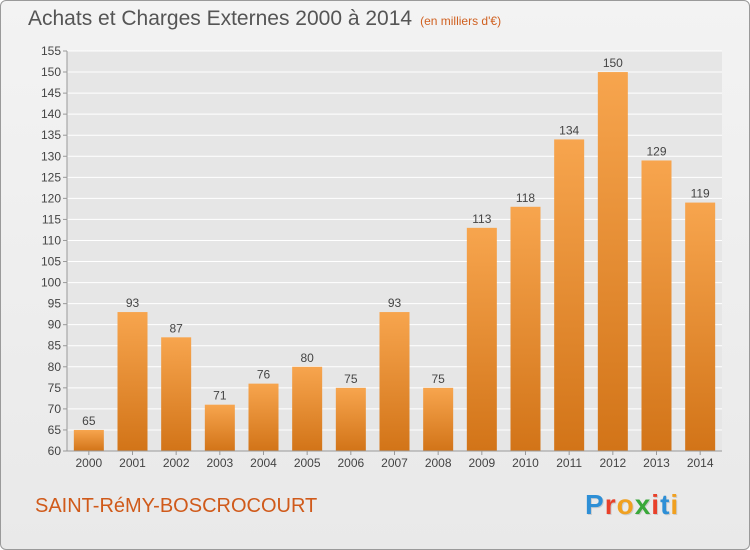 This screenshot has height=550, width=750. Describe the element at coordinates (55, 388) in the screenshot. I see `y-tick-label: 75` at that location.